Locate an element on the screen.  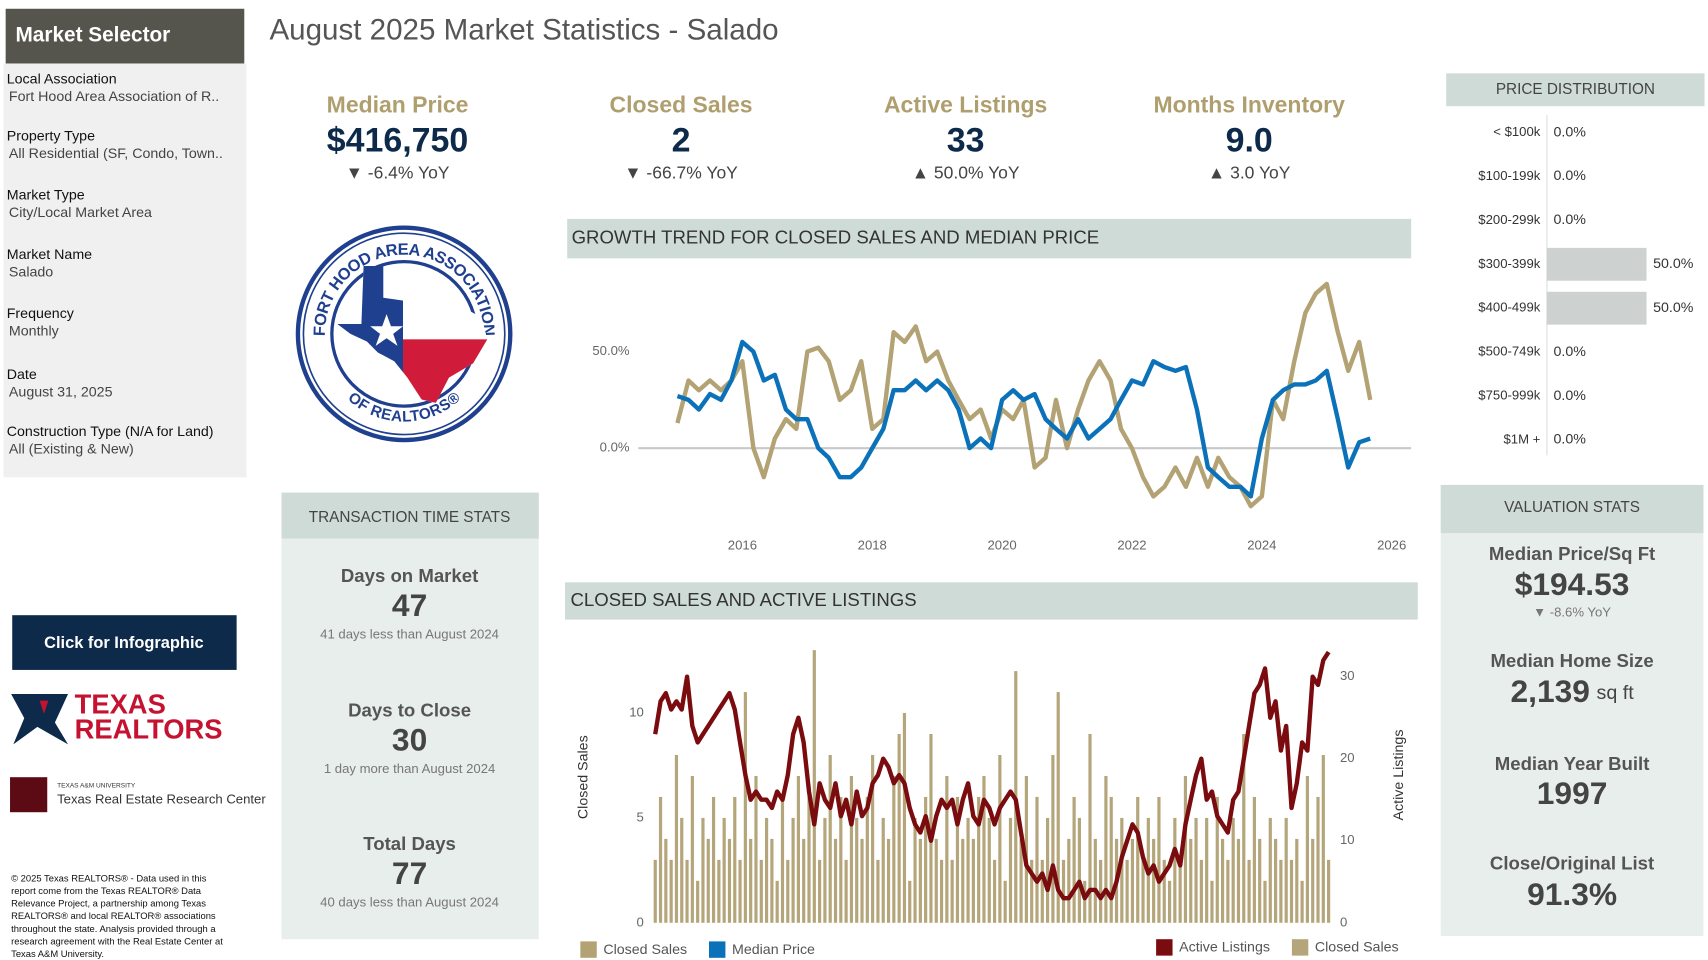
chart-title: PRICE DISTRIBUTION is located at coordinates (1575, 89).